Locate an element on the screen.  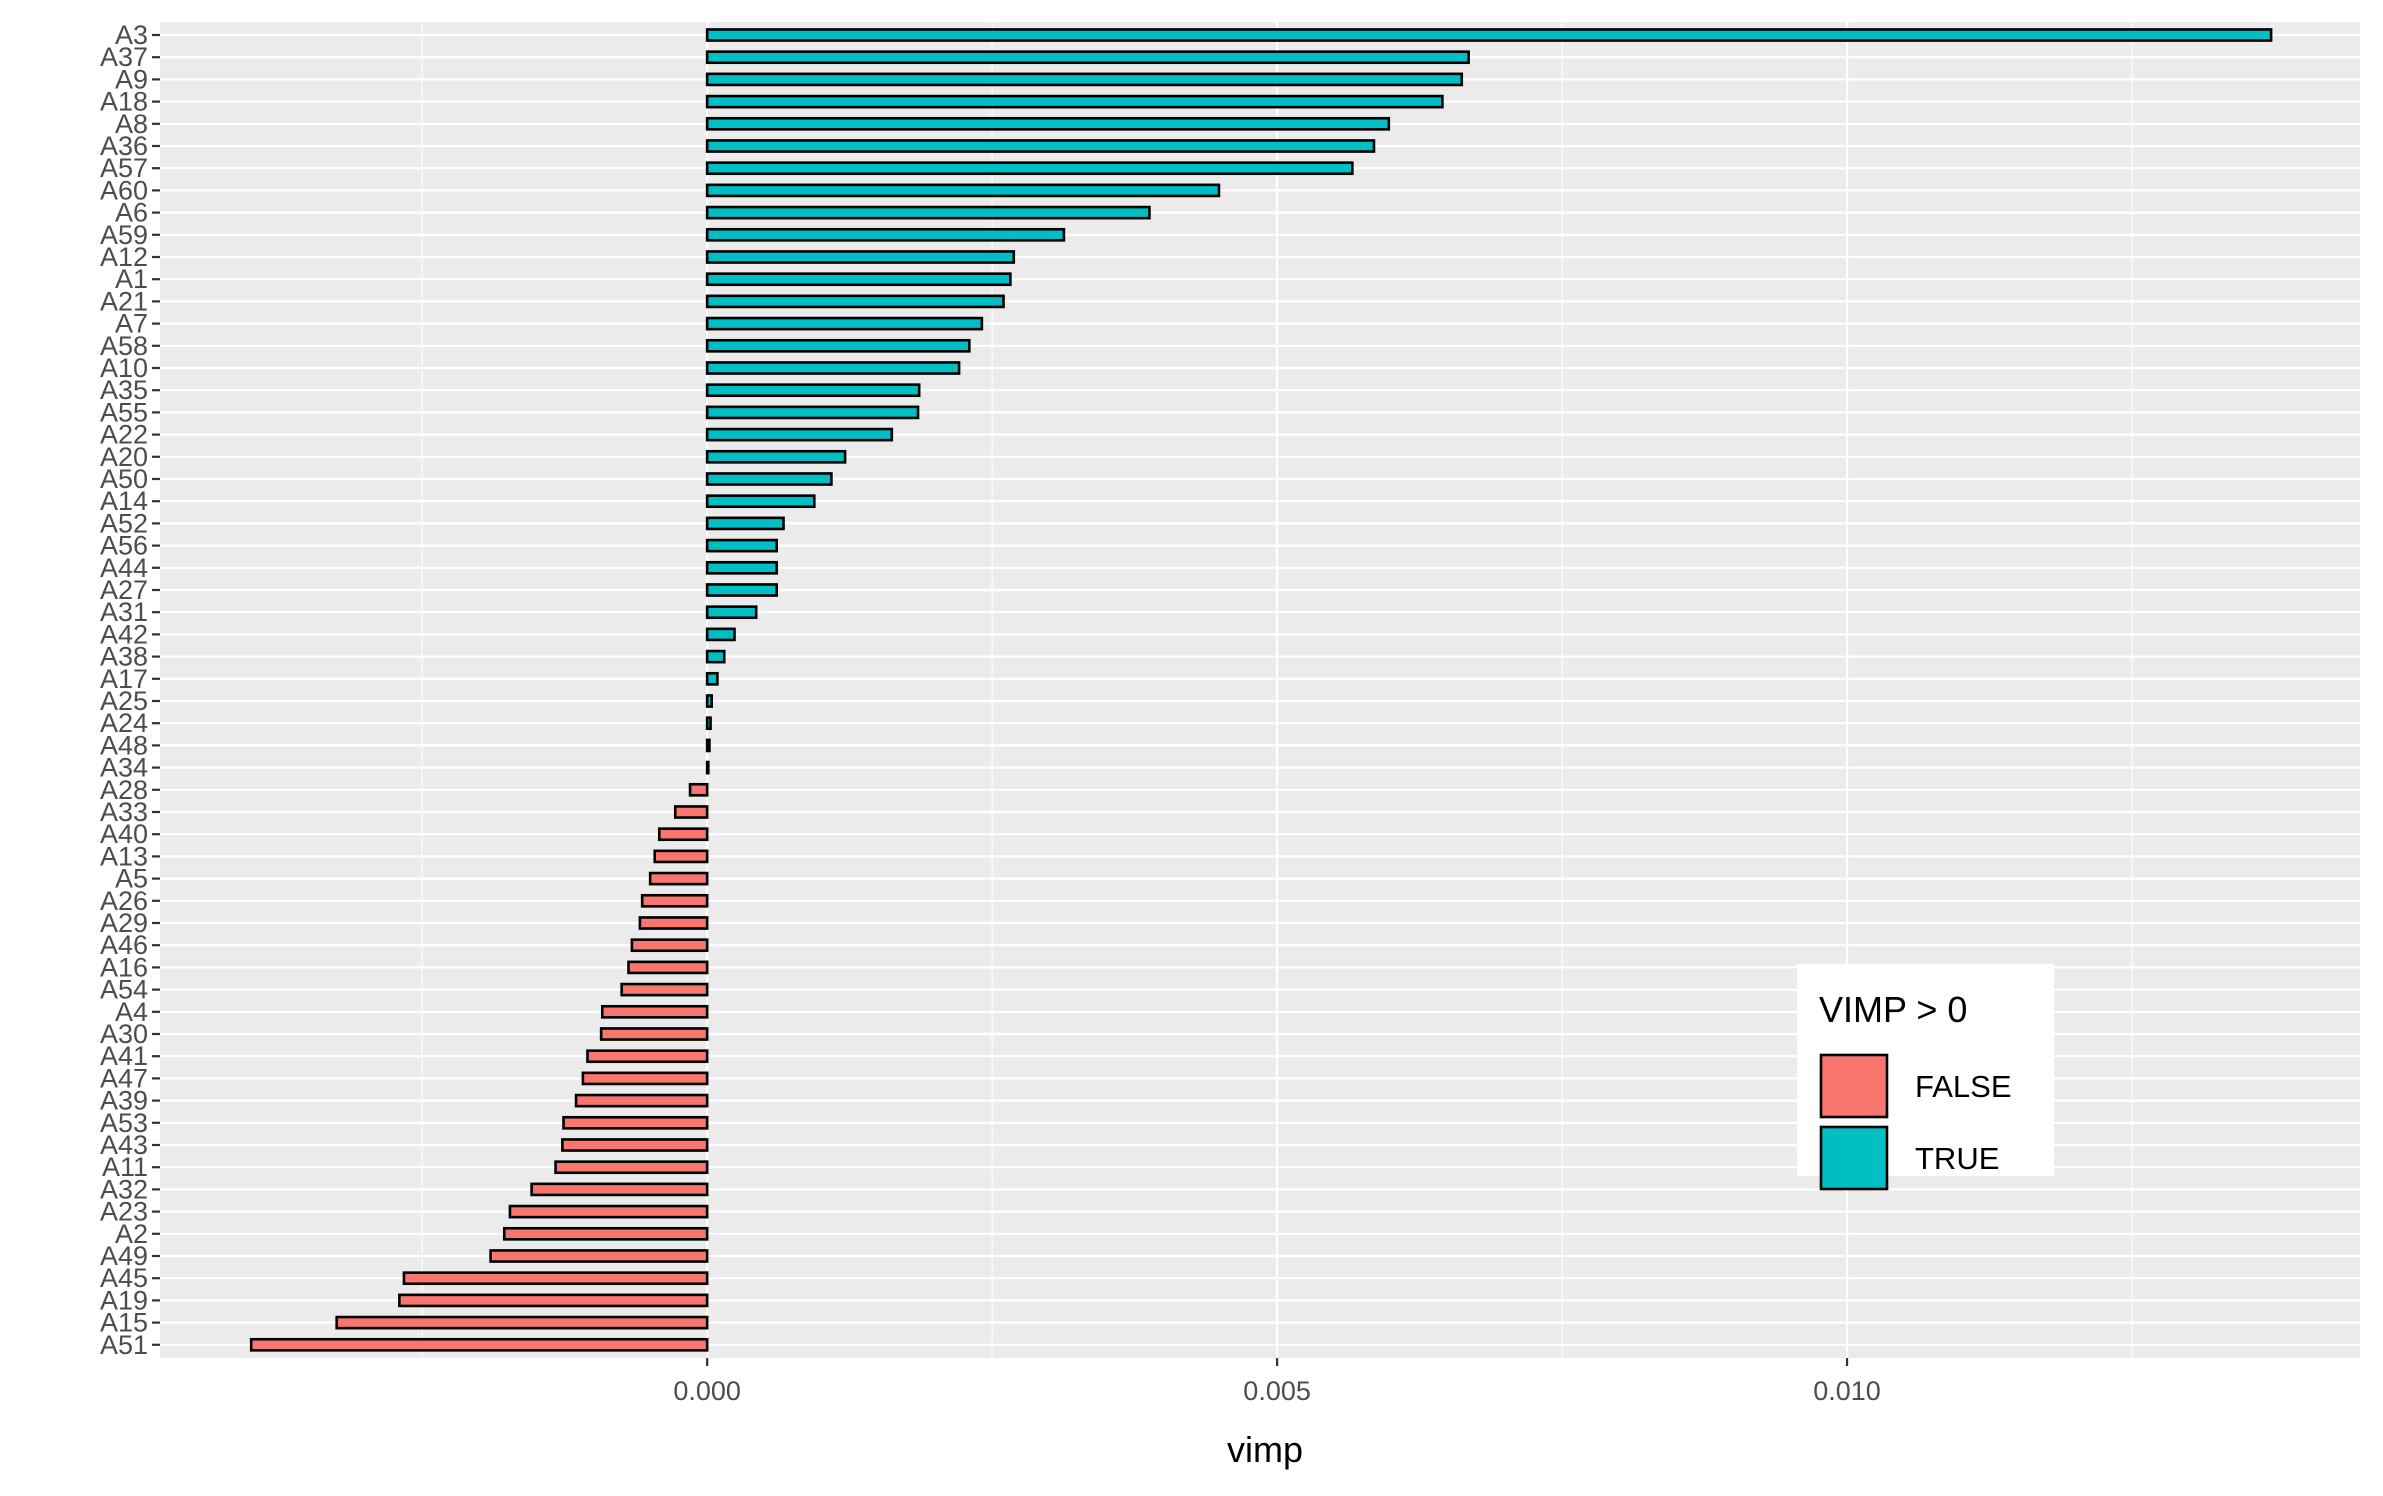
legend-label-false: FALSE is located at coordinates (1963, 1086).